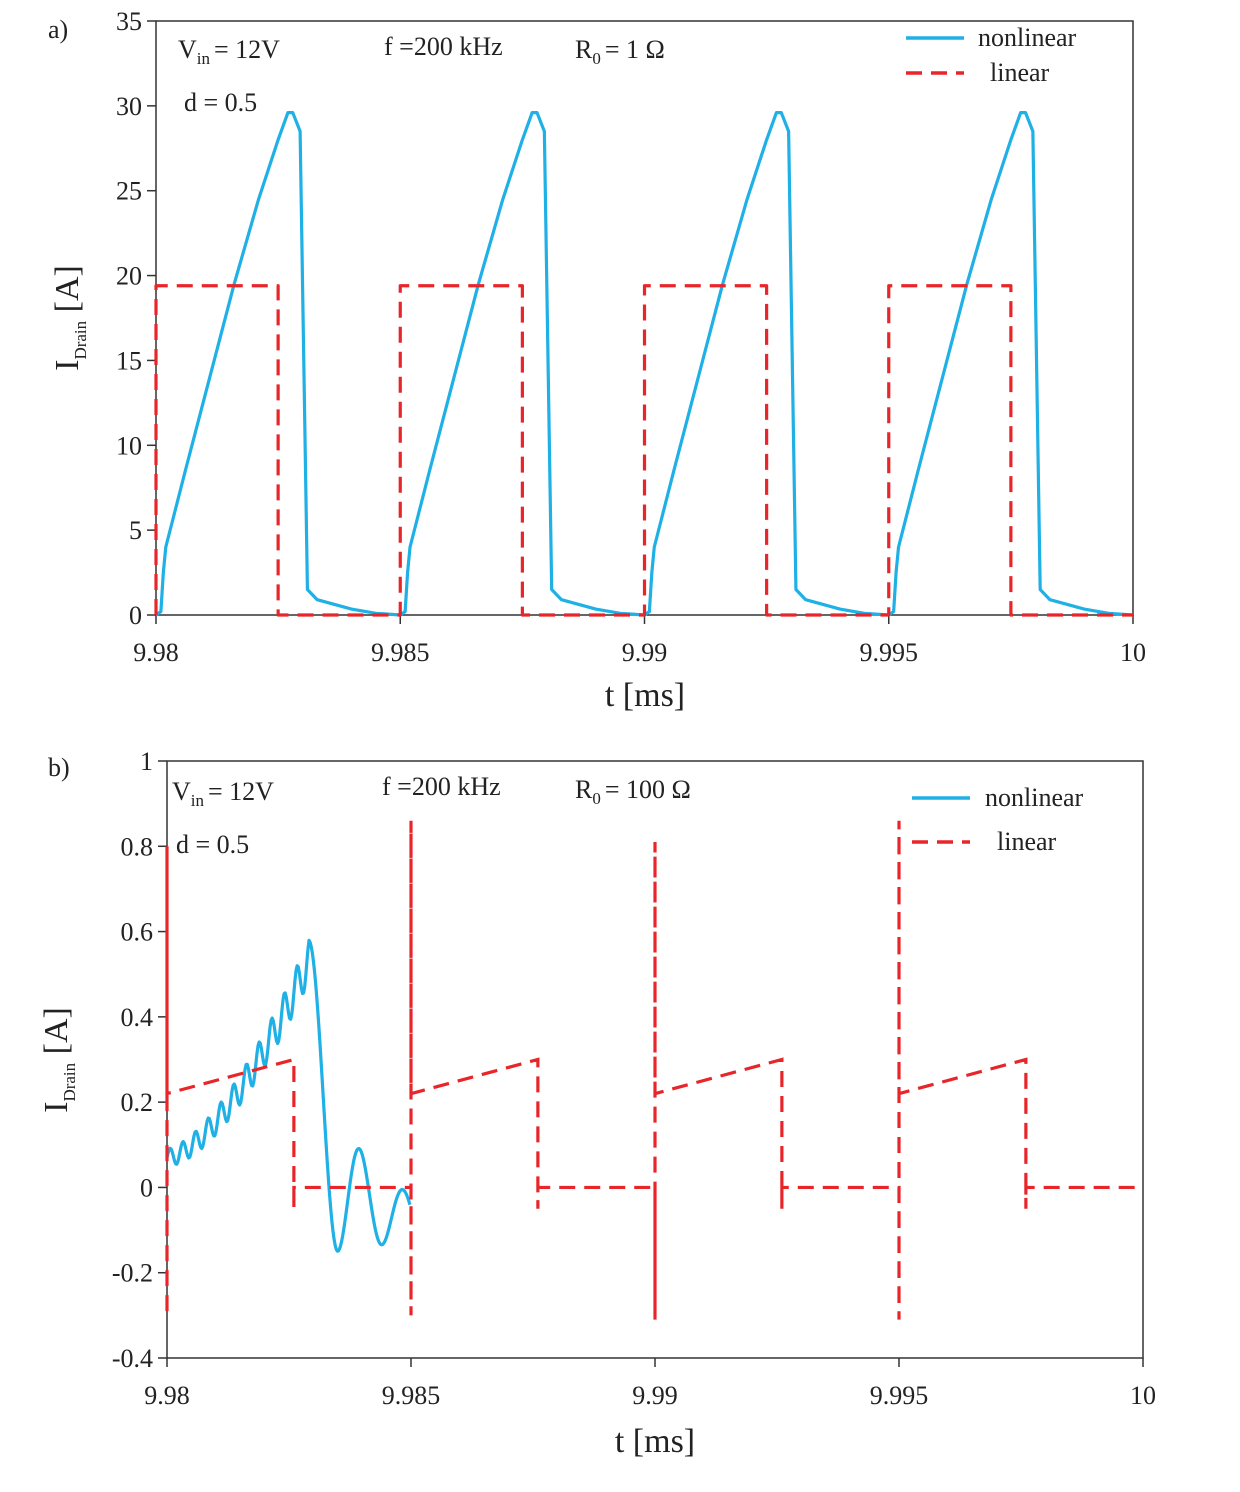 Image resolution: width=1240 pixels, height=1492 pixels. I want to click on panel-a-y-axis-label: IDrain [A], so click(69, 318).